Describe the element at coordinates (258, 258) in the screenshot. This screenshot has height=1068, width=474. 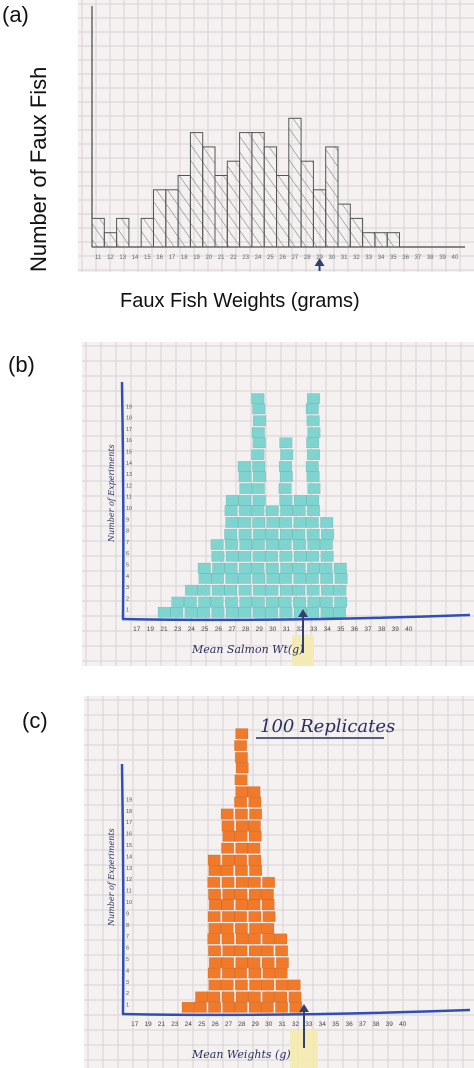
I see `x-tick-label: 24` at that location.